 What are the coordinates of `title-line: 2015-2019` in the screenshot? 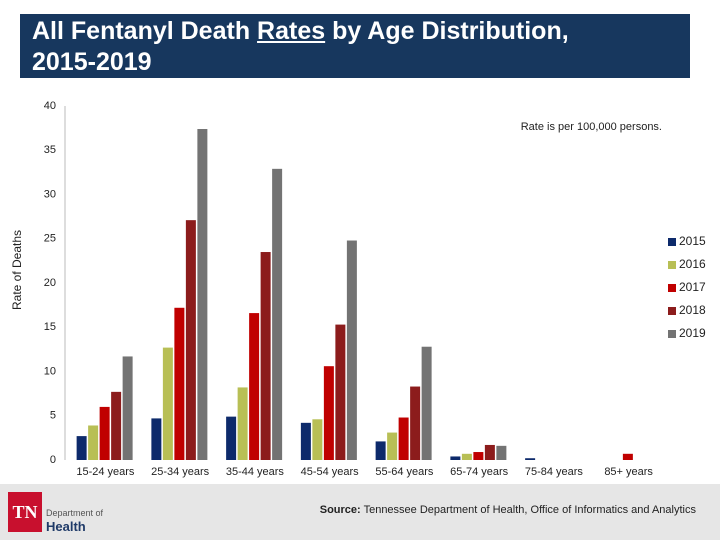 It's located at (355, 62).